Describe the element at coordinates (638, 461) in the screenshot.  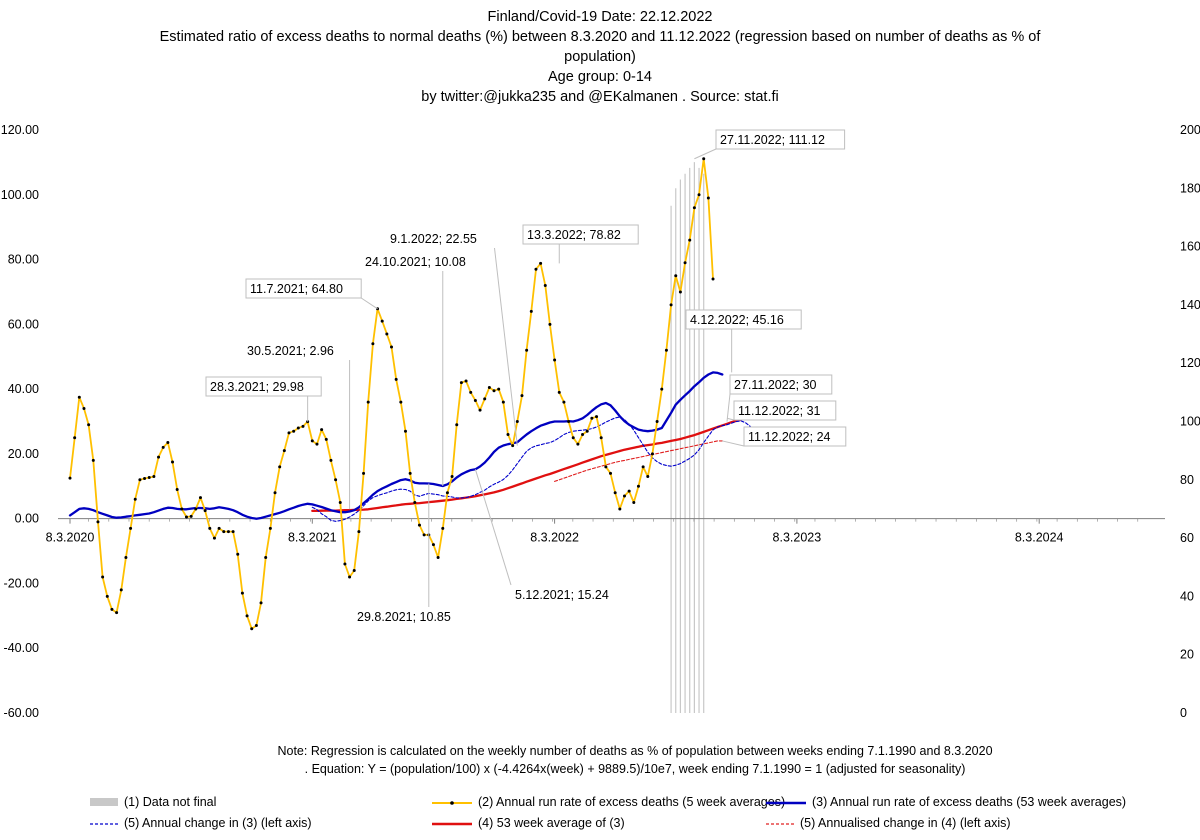
I see `series-line-reddash` at that location.